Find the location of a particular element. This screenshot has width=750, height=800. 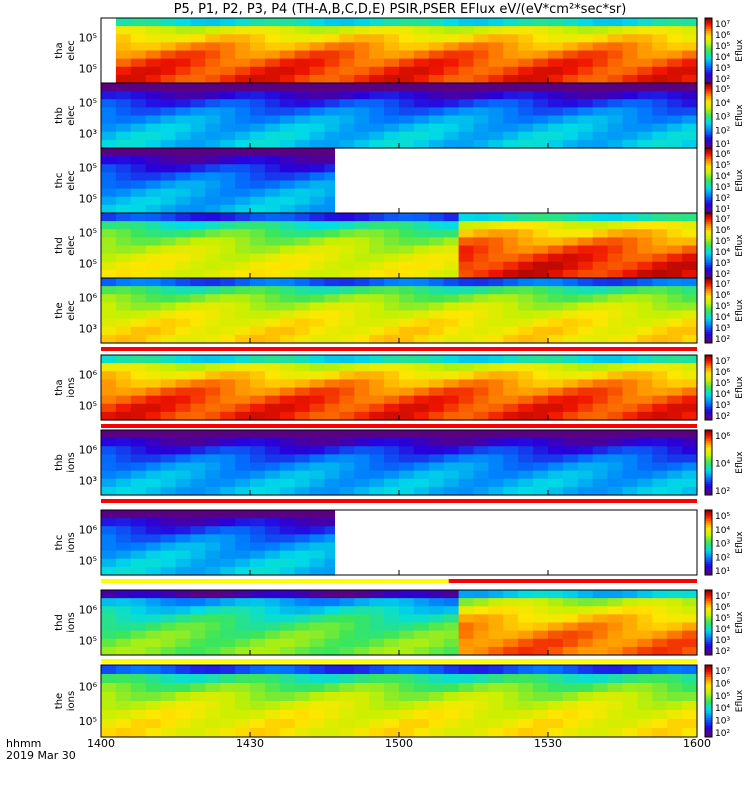

colorbar-tick-label: 10¹ is located at coordinates (722, 145).